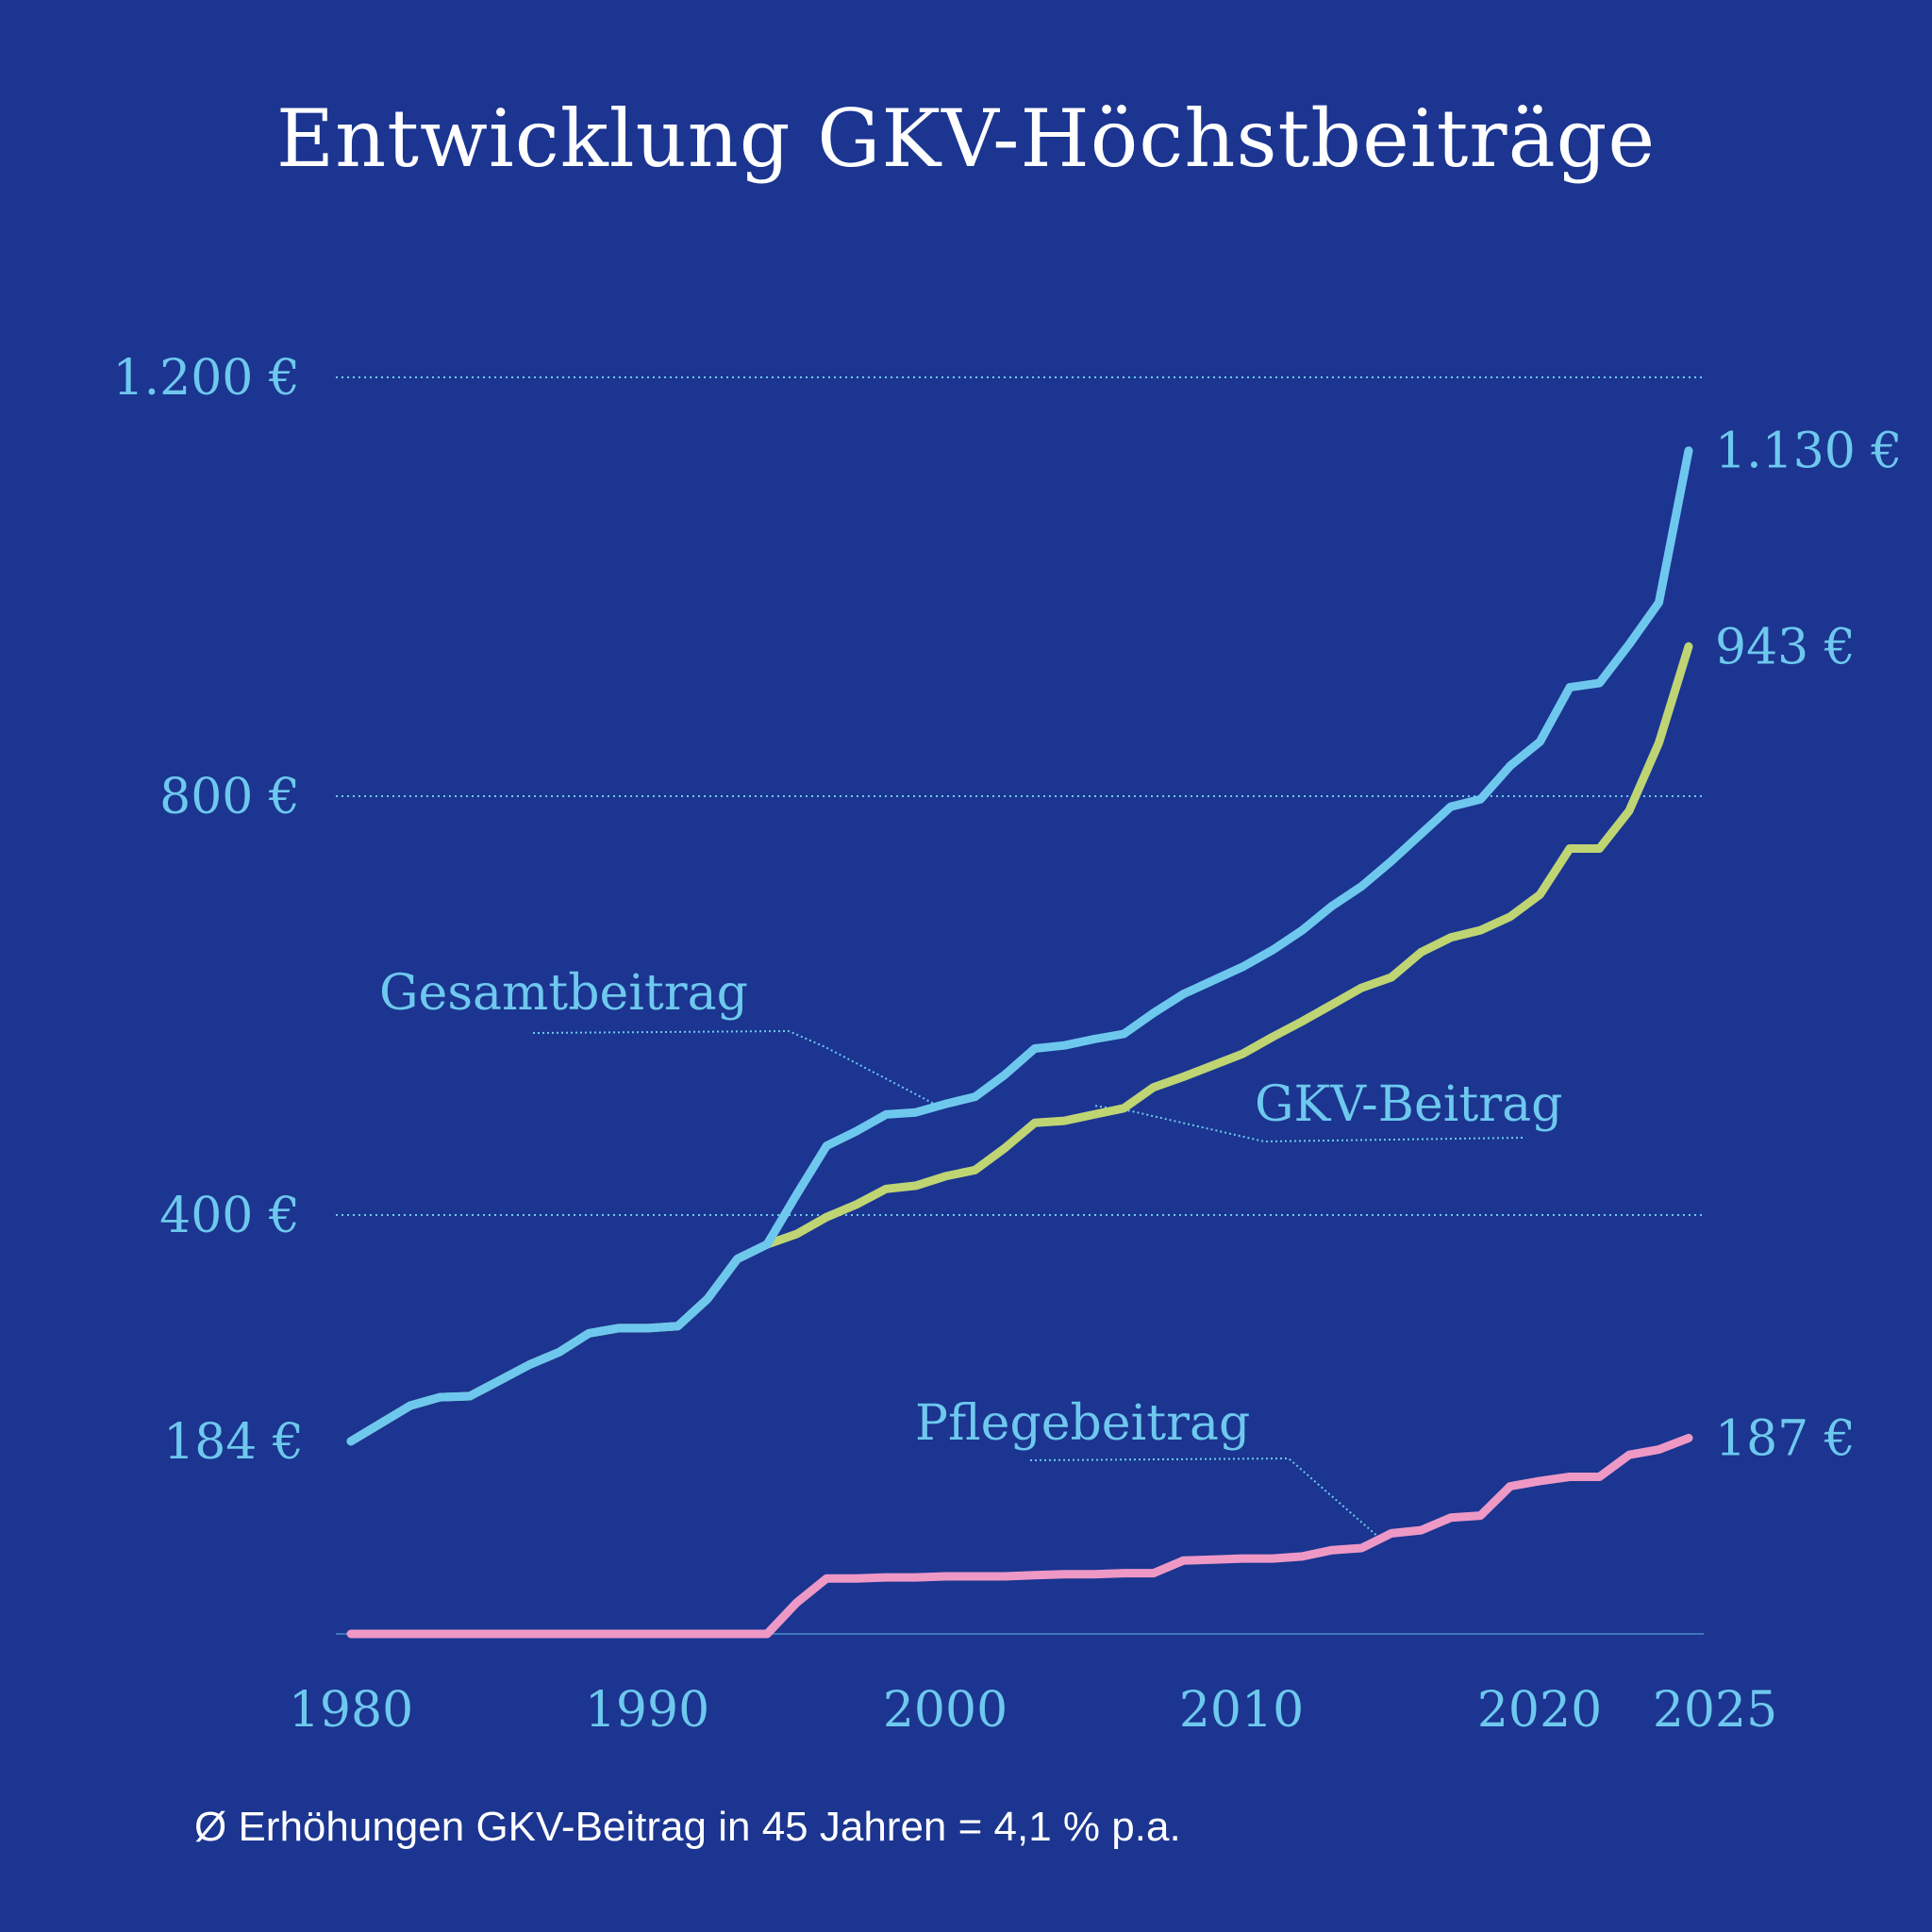 The height and width of the screenshot is (1932, 1932). What do you see at coordinates (229, 1216) in the screenshot?
I see `y-tick-label: 400 €` at bounding box center [229, 1216].